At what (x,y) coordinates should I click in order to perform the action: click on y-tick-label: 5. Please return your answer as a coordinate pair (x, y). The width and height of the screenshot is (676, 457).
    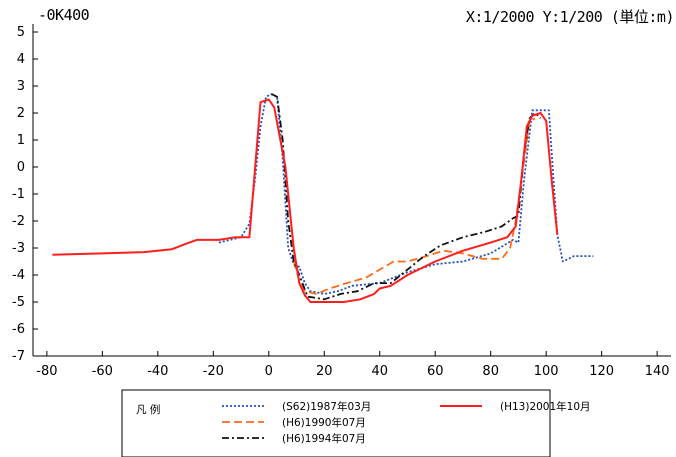
    Looking at the image, I should click on (21, 32).